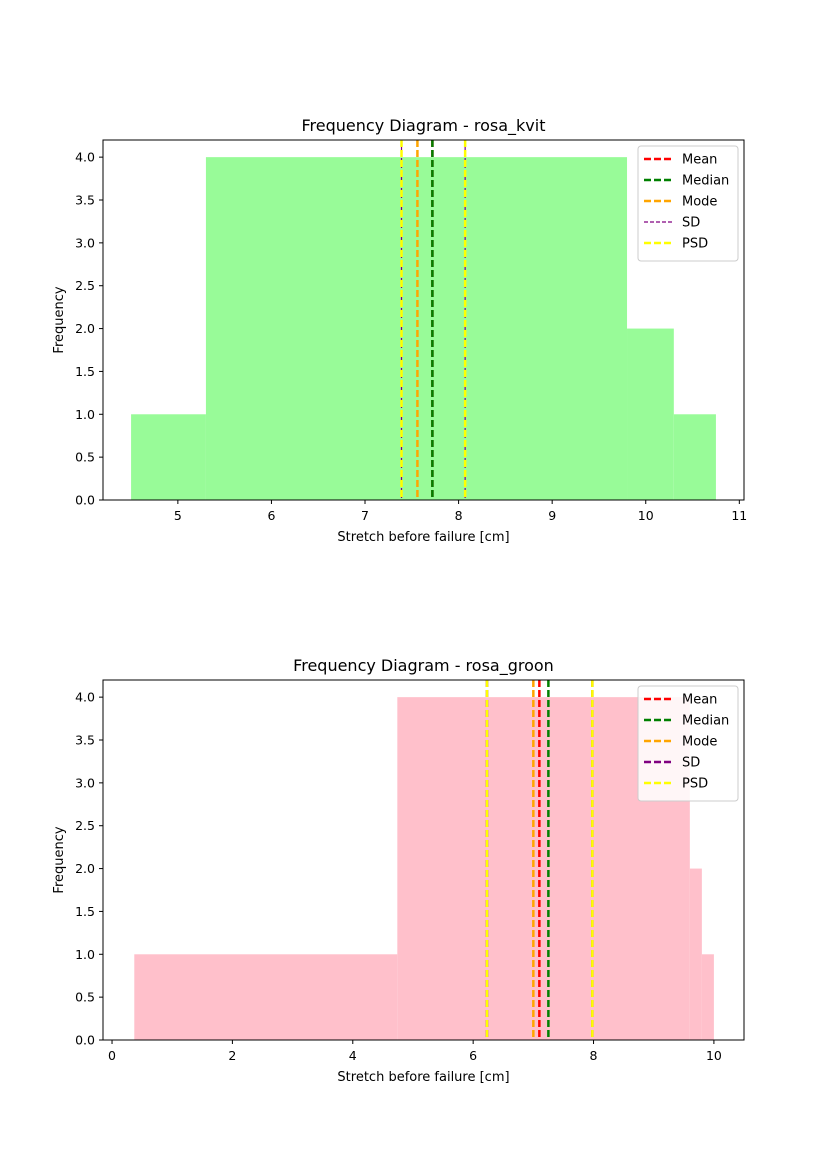  I want to click on x-tick-label: 9, so click(552, 515).